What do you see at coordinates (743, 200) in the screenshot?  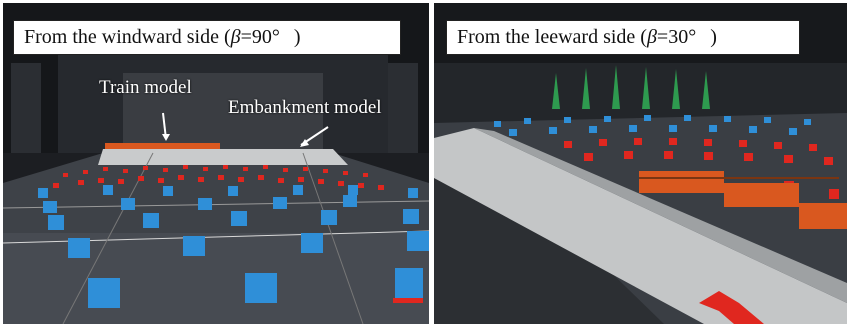 I see `train-model-right` at bounding box center [743, 200].